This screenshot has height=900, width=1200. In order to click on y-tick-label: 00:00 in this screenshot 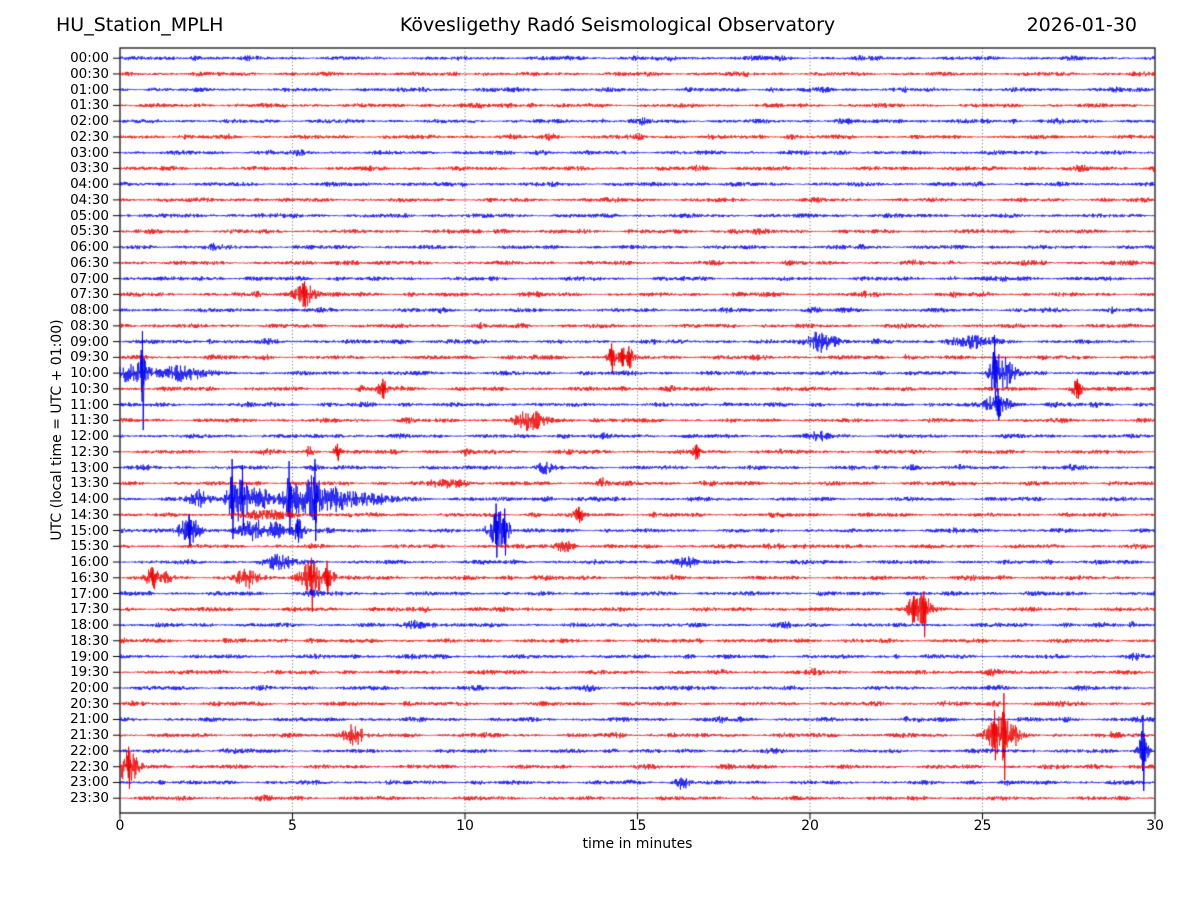, I will do `click(89, 58)`.